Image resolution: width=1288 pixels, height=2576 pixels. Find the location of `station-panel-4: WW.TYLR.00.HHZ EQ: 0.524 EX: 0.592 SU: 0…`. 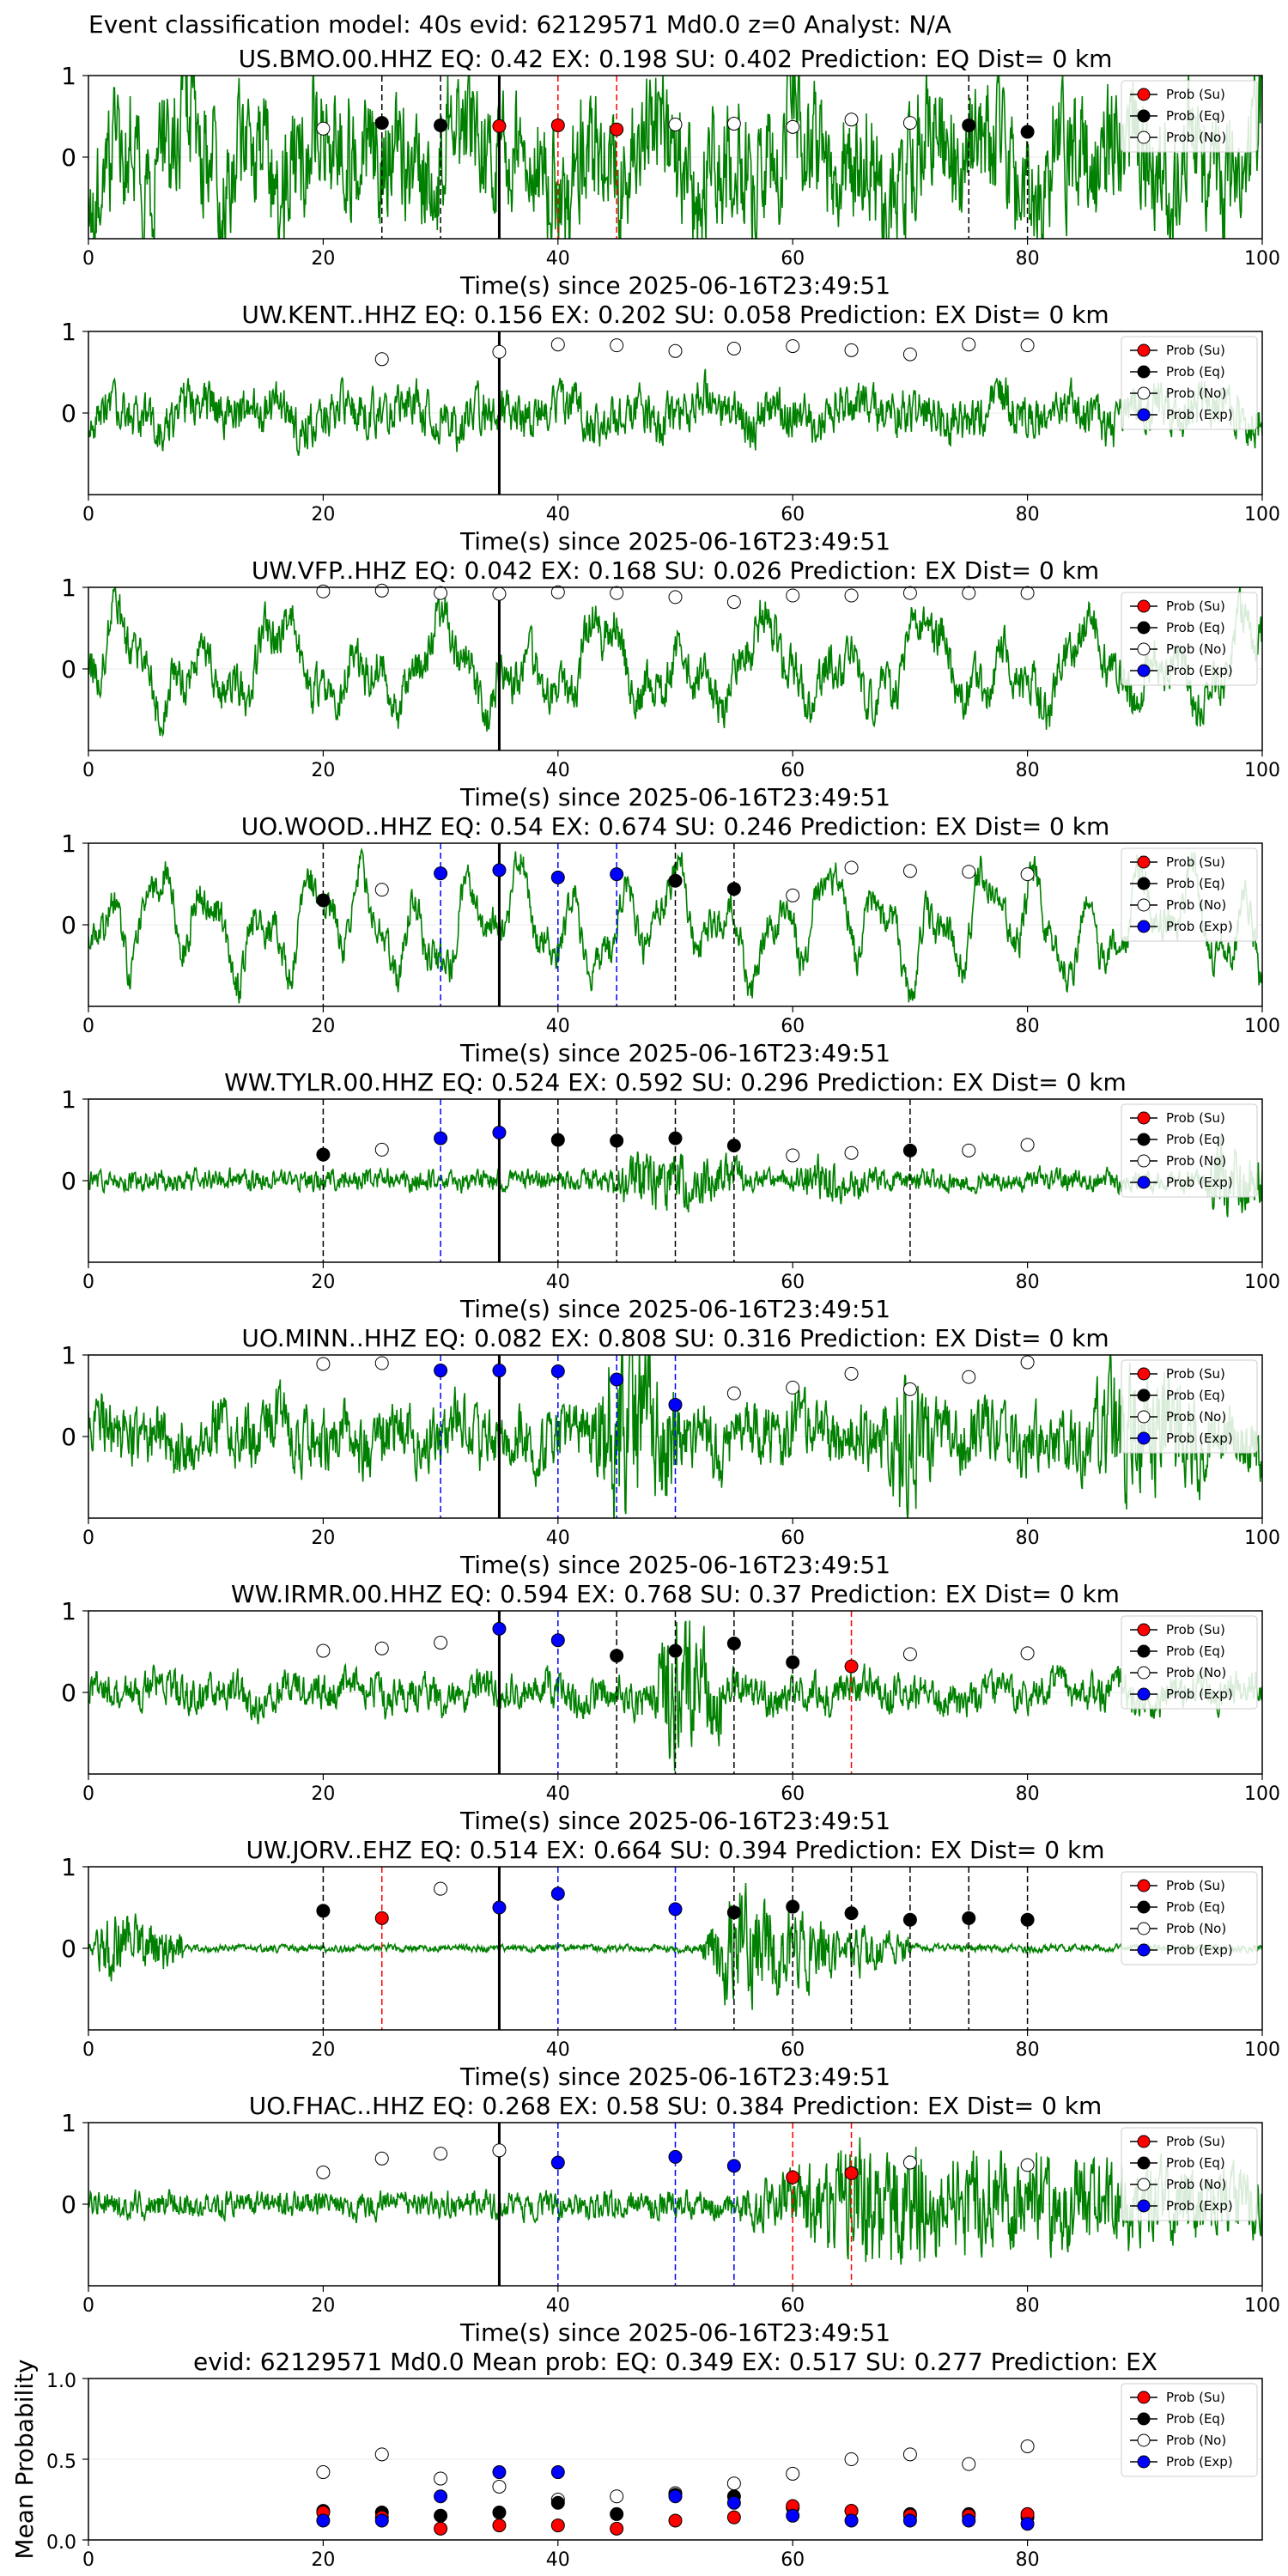

station-panel-4: WW.TYLR.00.HHZ EQ: 0.524 EX: 0.592 SU: 0… is located at coordinates (671, 1195).